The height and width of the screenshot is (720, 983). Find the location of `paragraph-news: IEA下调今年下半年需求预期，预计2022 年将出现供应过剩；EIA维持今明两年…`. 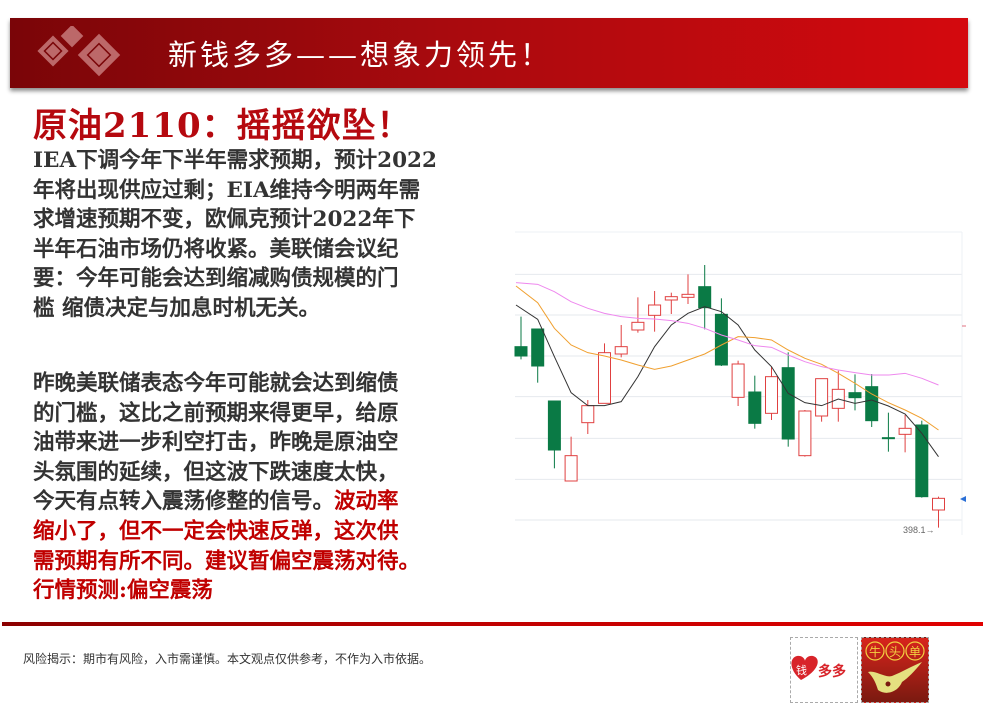

paragraph-news: IEA下调今年下半年需求预期，预计2022 年将出现供应过剩；EIA维持今明两年… is located at coordinates (273, 235).